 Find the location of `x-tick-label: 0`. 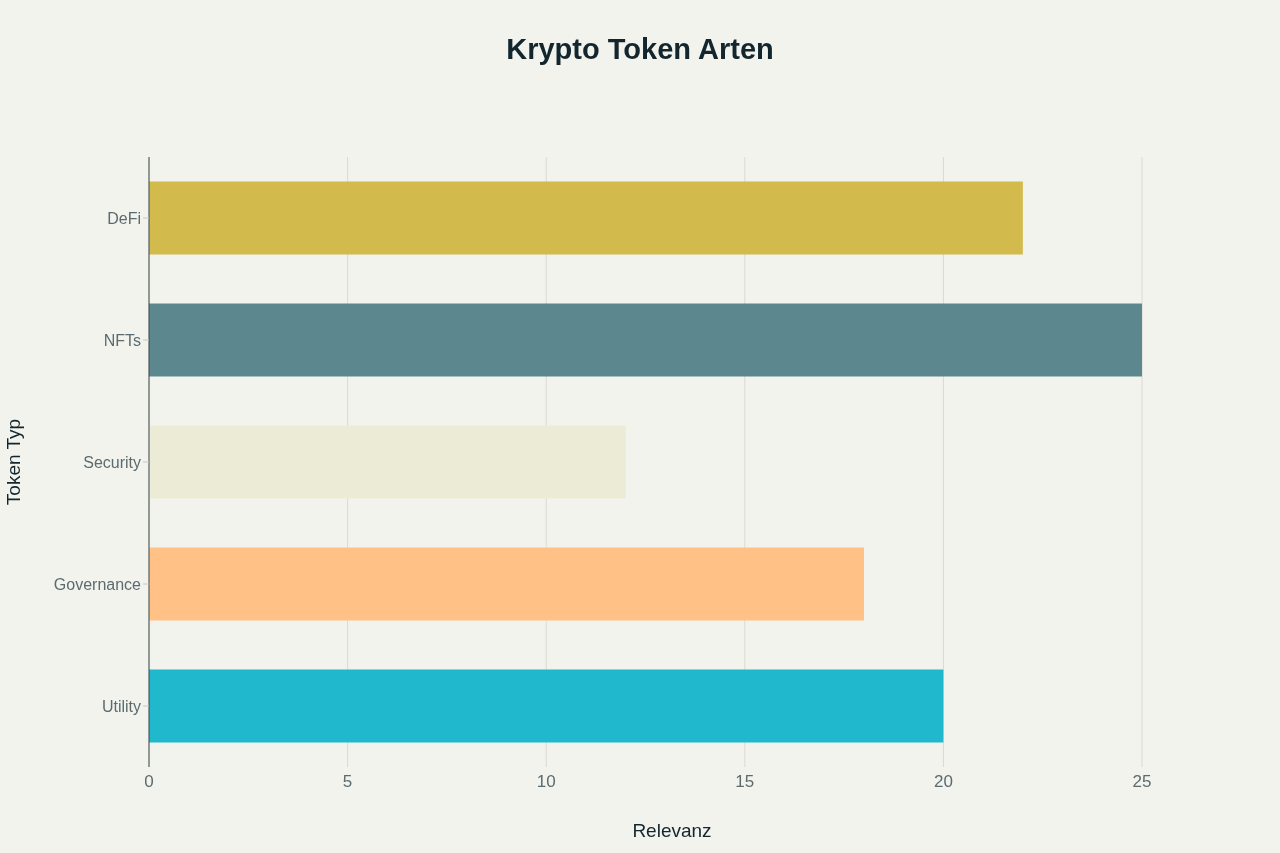

x-tick-label: 0 is located at coordinates (149, 782).